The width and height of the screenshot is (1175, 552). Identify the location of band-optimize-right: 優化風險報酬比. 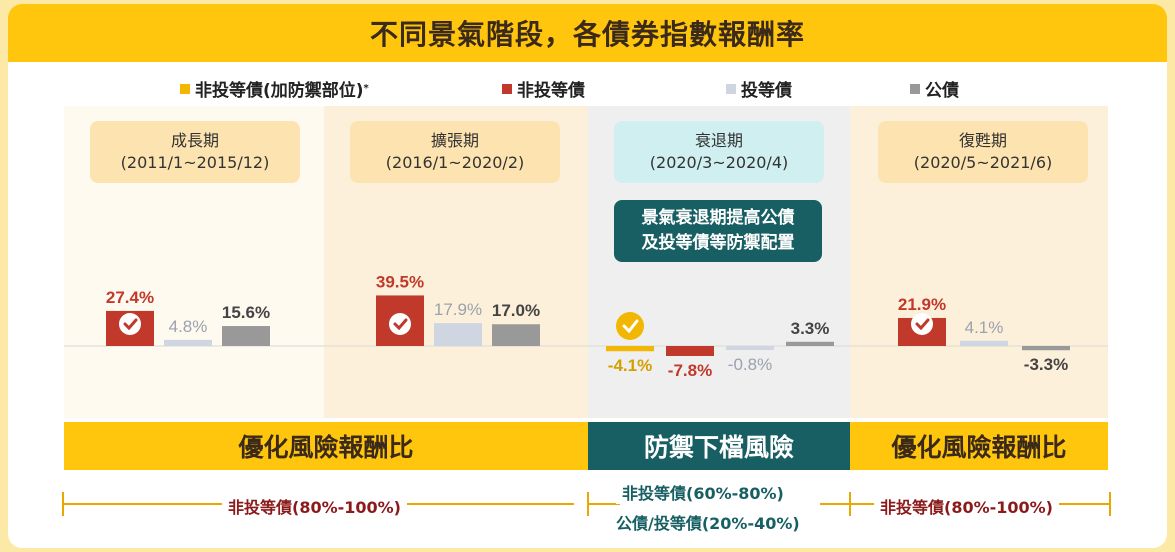
(979, 446).